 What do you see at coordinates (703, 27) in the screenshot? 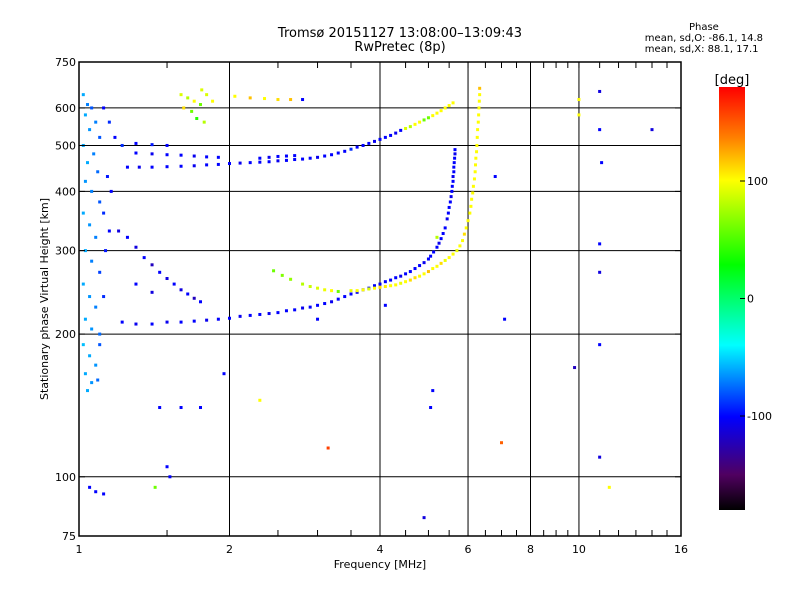
I see `phase-stats-title: Phase` at bounding box center [703, 27].